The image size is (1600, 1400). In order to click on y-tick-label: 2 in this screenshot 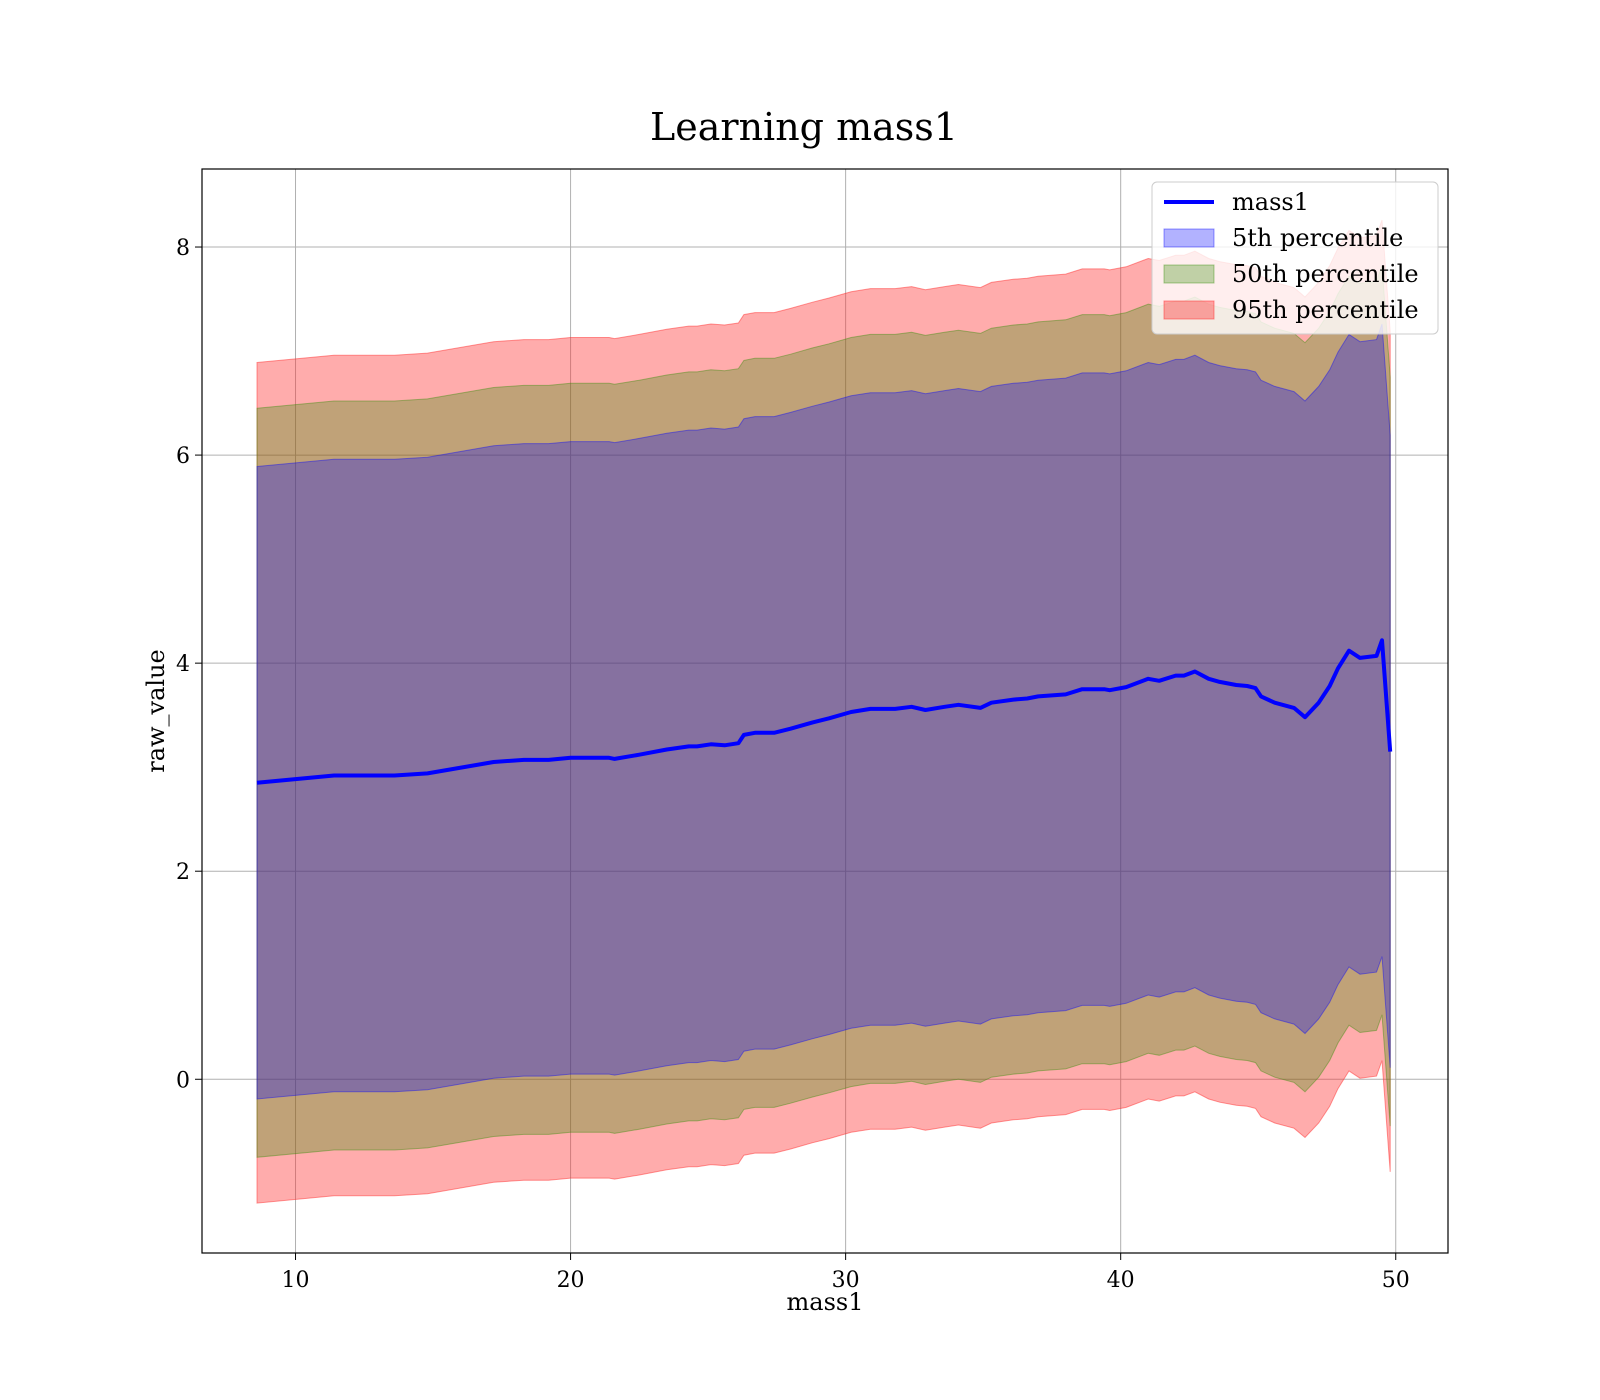, I will do `click(183, 872)`.